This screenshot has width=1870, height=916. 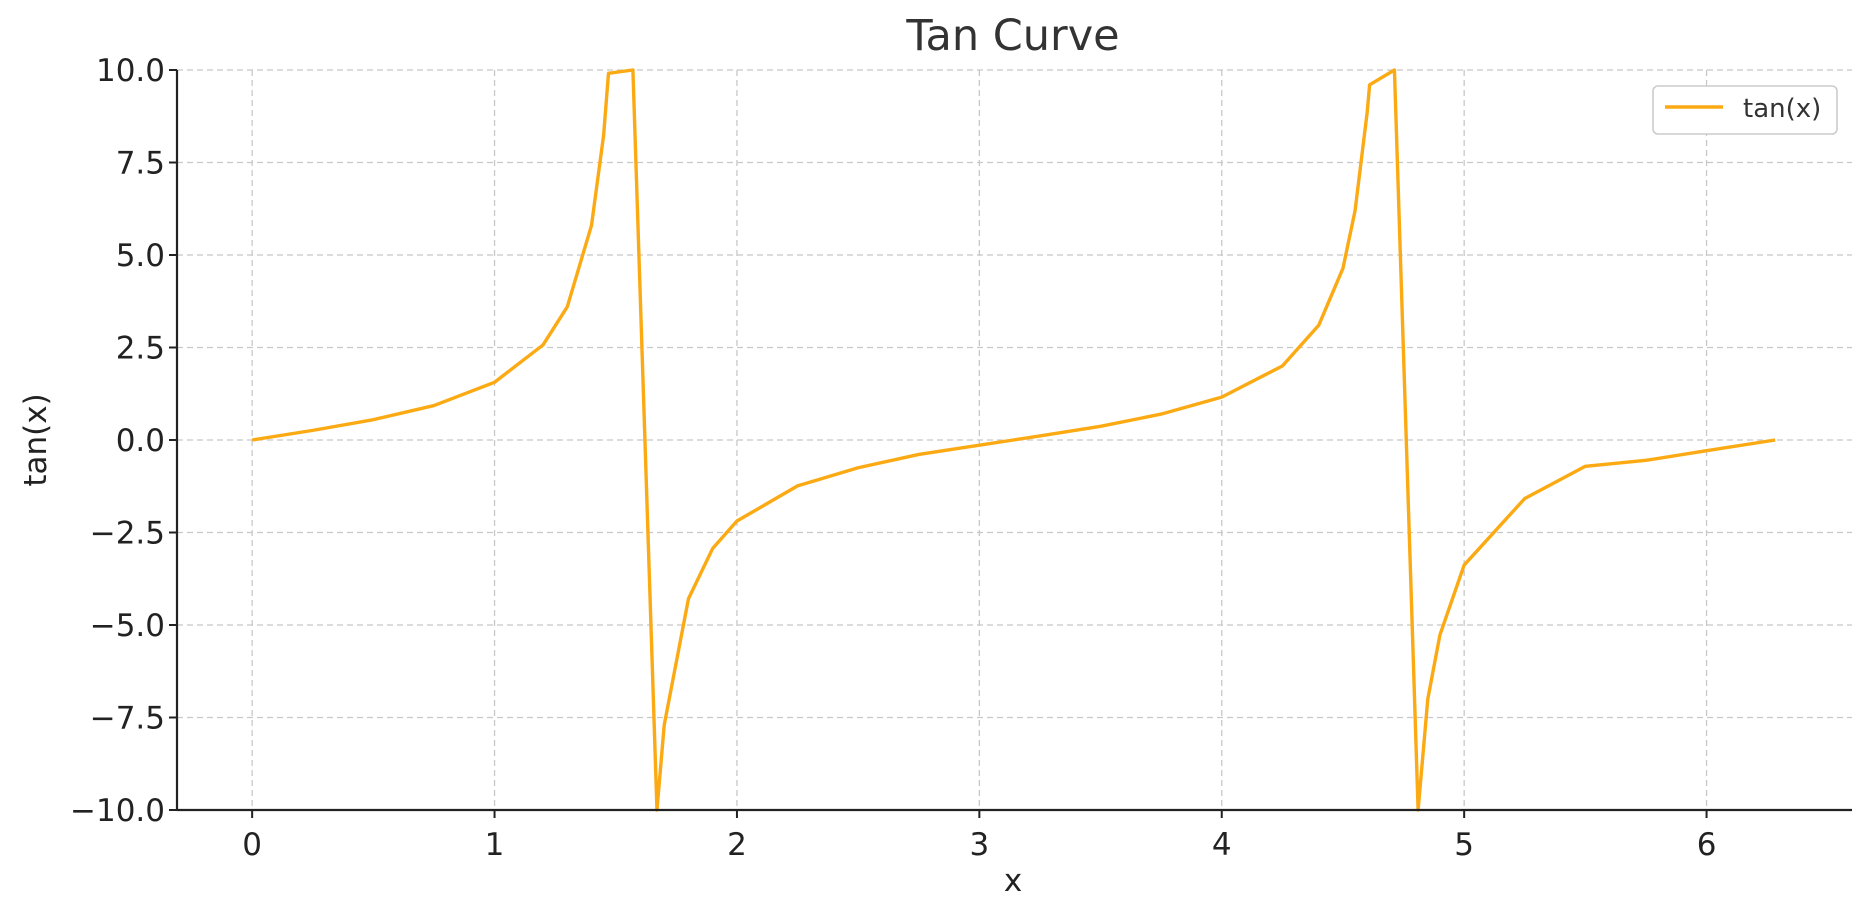 I want to click on legend: tan(x), so click(x=1745, y=110).